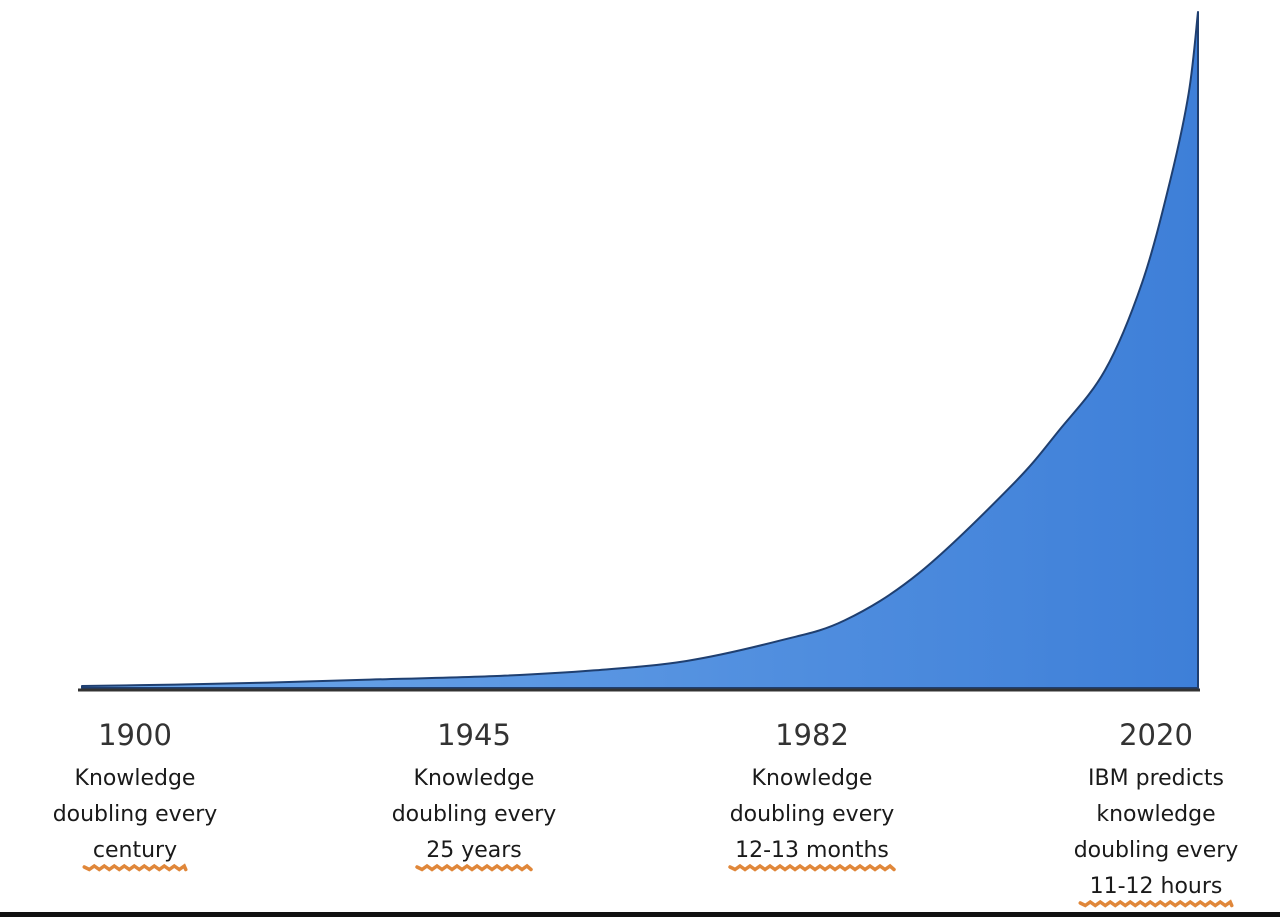 Image resolution: width=1280 pixels, height=917 pixels. Describe the element at coordinates (474, 735) in the screenshot. I see `tick-label-1945: 1945` at that location.